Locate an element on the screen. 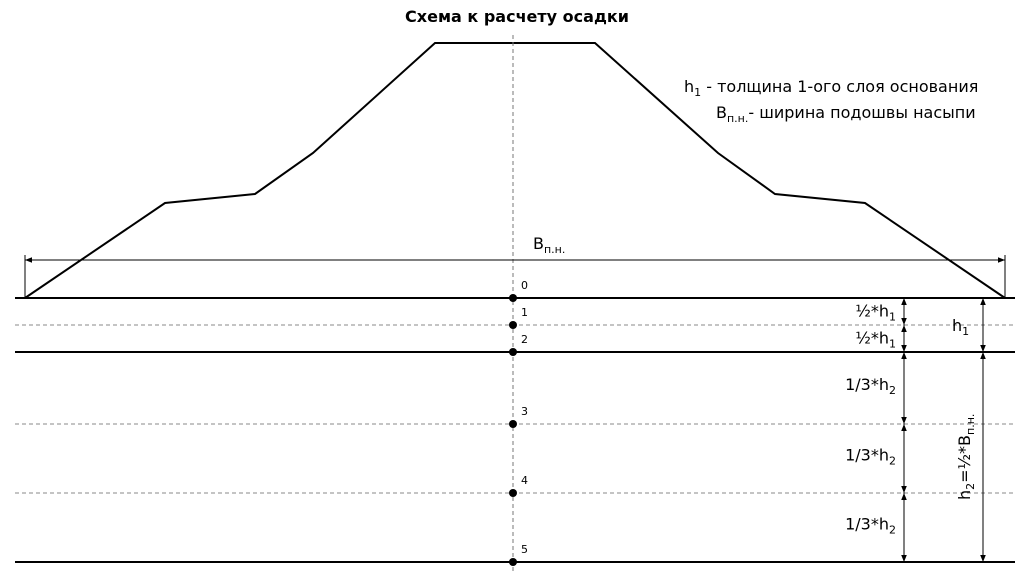 The width and height of the screenshot is (1024, 574). width-label: Bп.н. is located at coordinates (549, 245).